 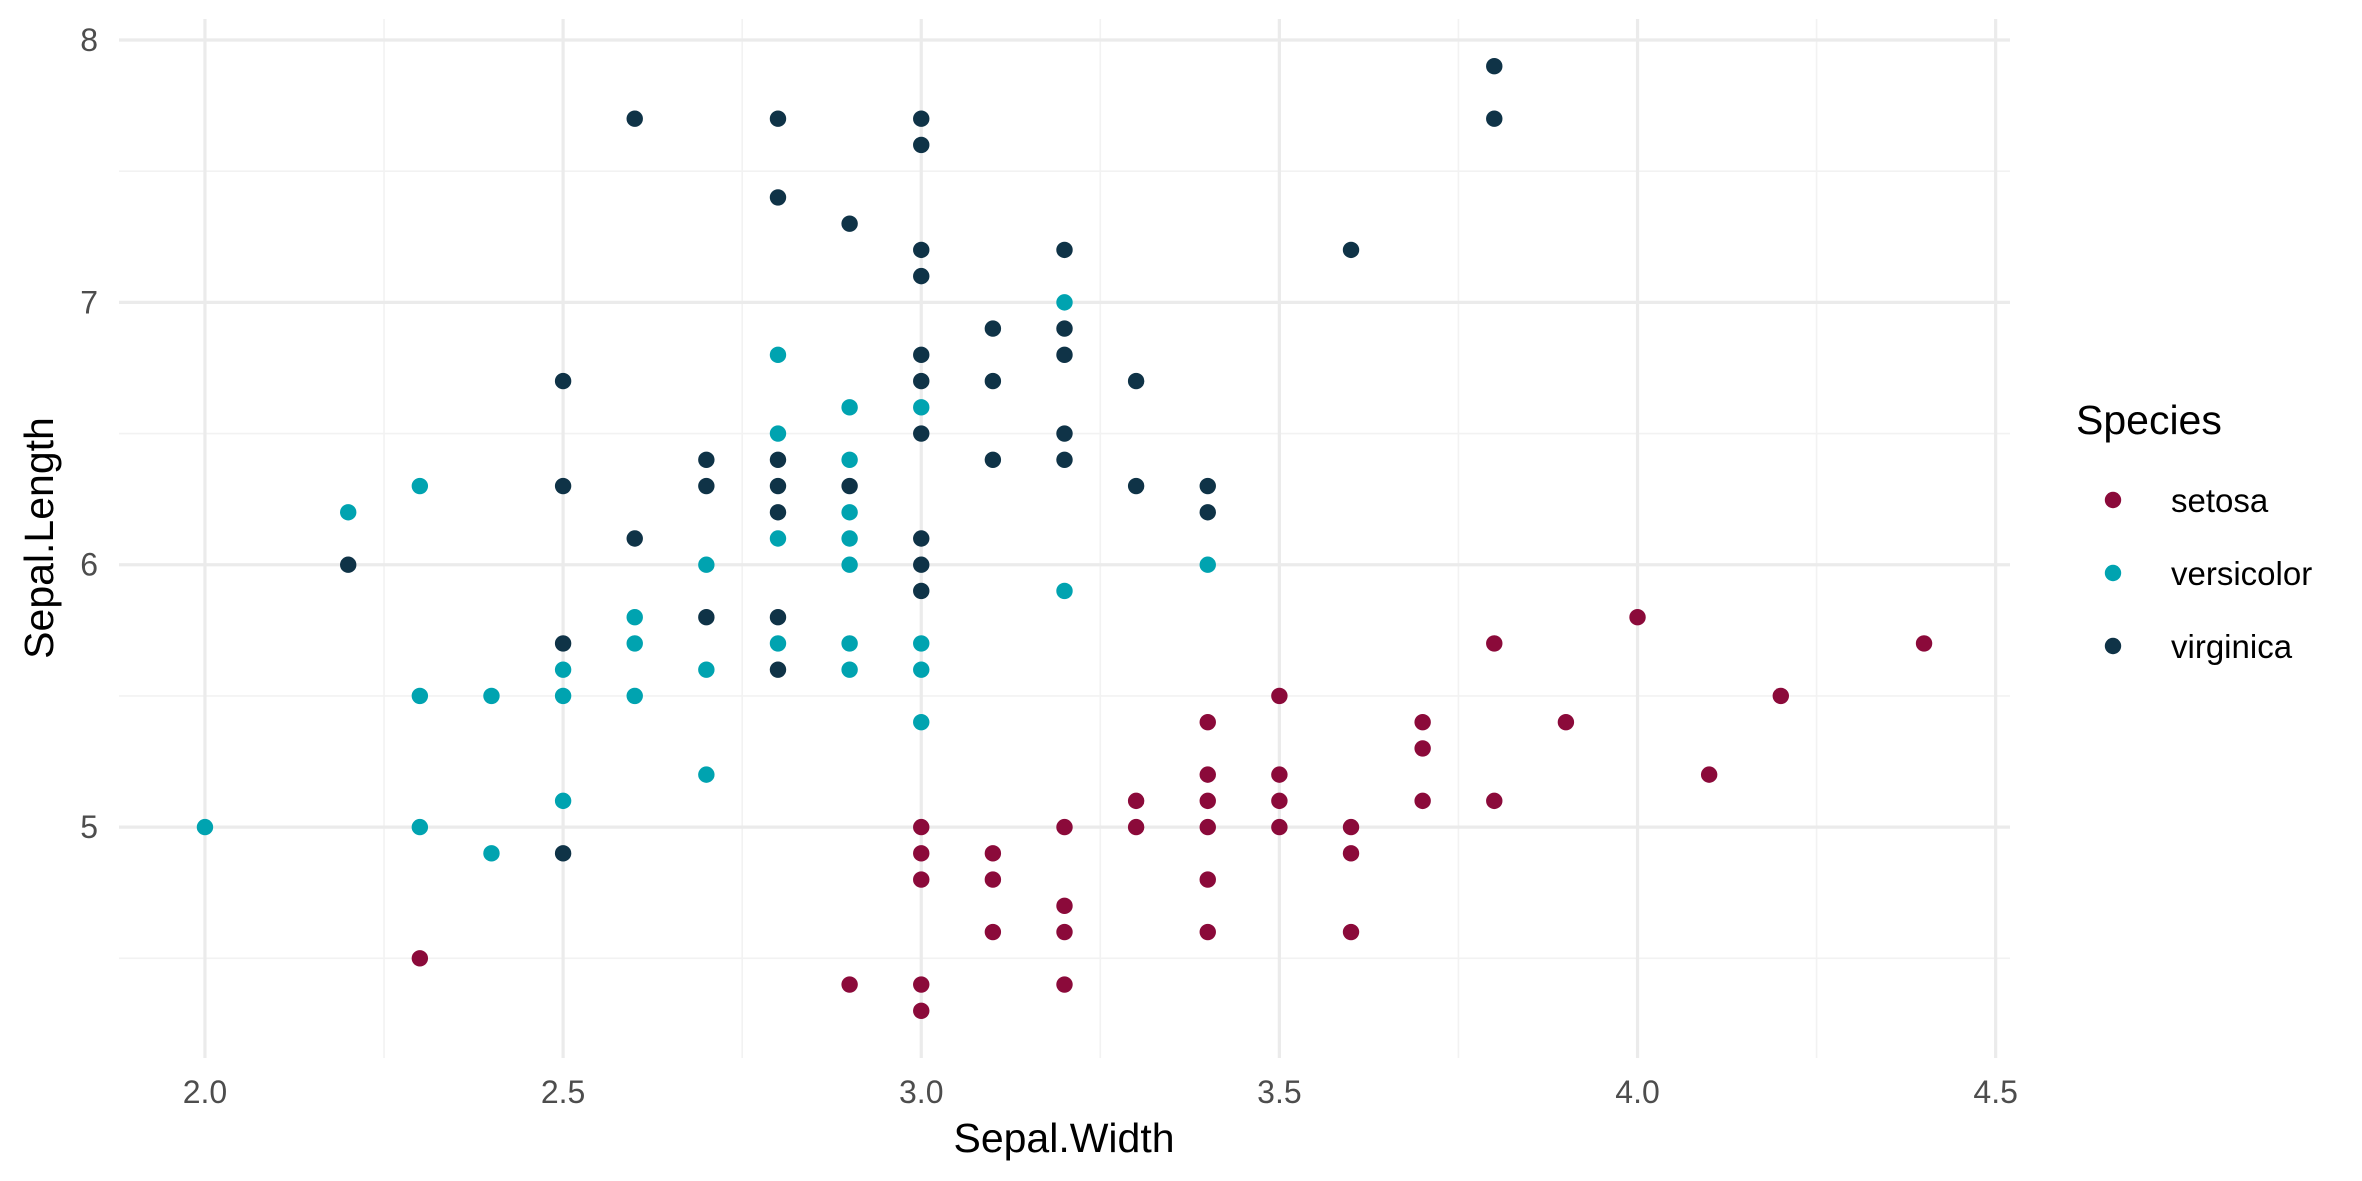 I want to click on y-axis-tick-labels: 5 6 7 8, so click(x=89, y=433).